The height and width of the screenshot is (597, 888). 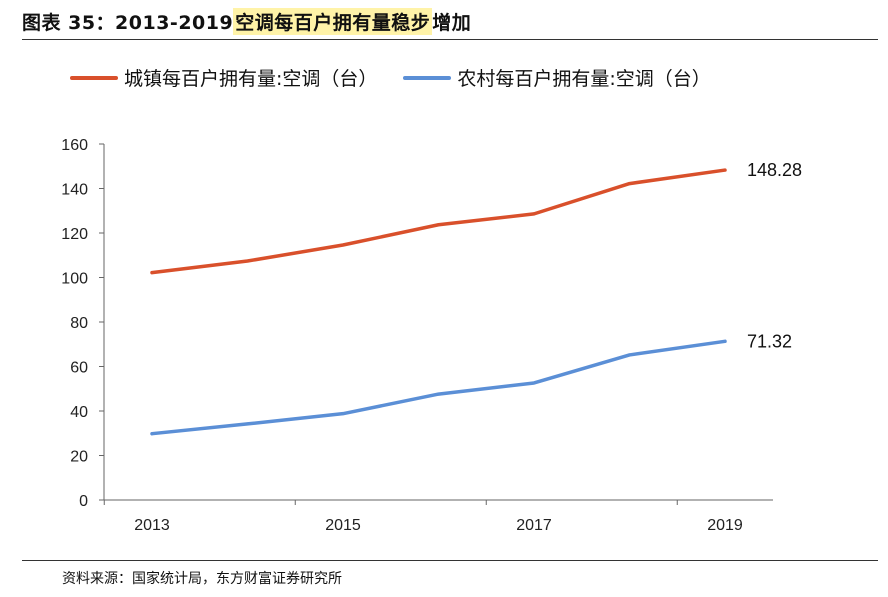 What do you see at coordinates (79, 412) in the screenshot?
I see `y-tick-label: 40` at bounding box center [79, 412].